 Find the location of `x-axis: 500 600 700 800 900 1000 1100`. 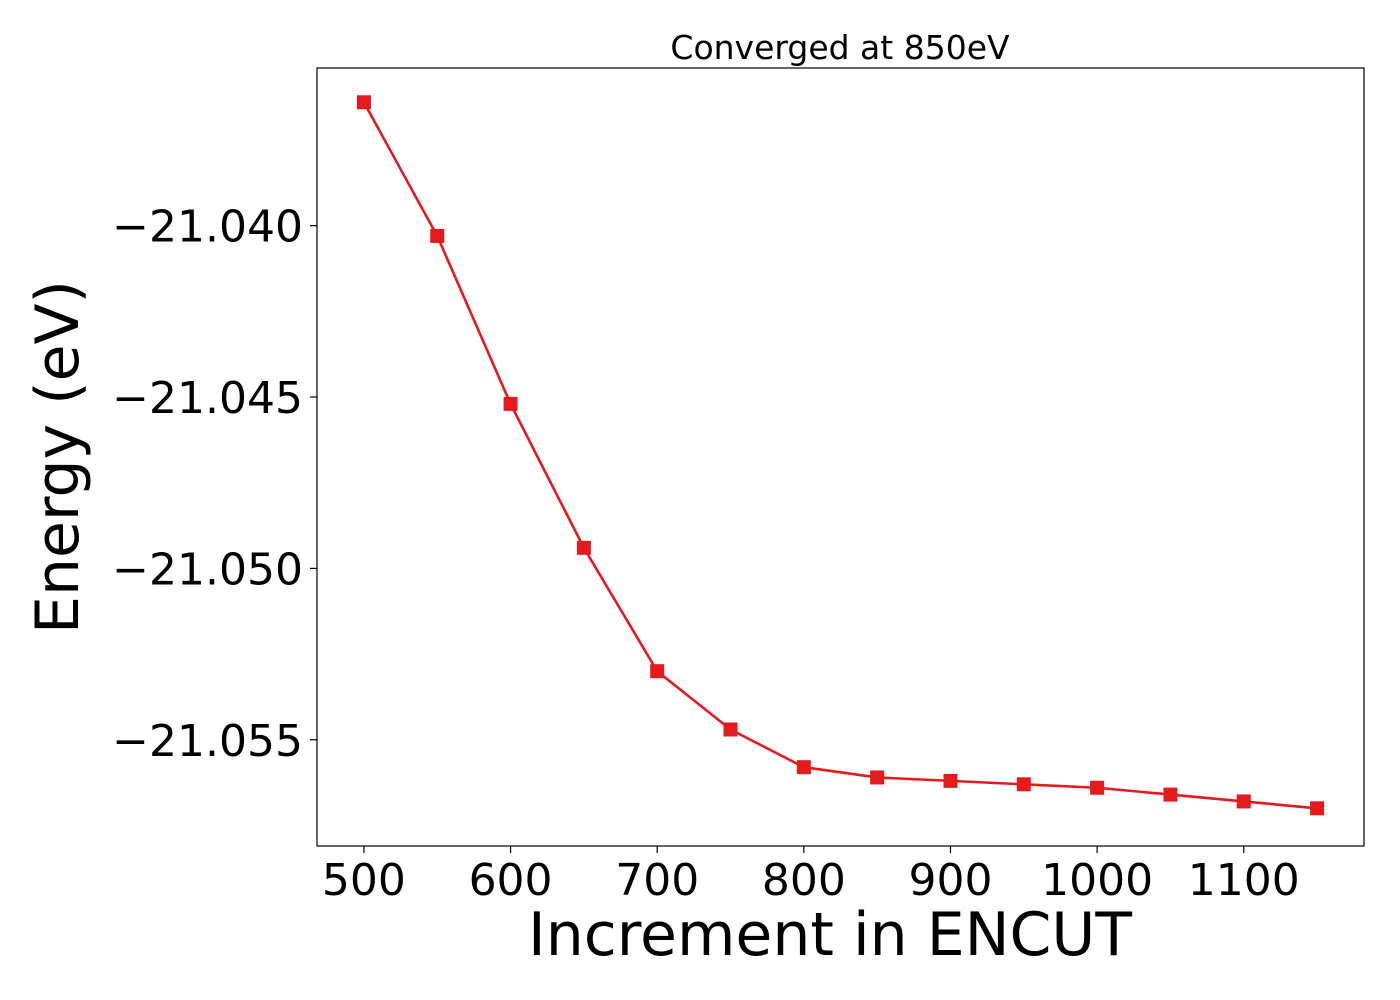

x-axis: 500 600 700 800 900 1000 1100 is located at coordinates (811, 876).